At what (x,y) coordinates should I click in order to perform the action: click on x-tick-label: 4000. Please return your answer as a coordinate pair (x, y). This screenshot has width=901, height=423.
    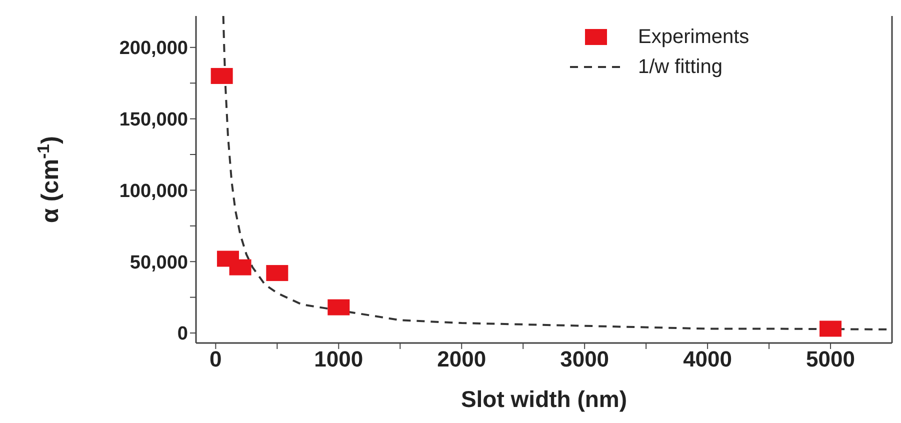
    Looking at the image, I should click on (707, 359).